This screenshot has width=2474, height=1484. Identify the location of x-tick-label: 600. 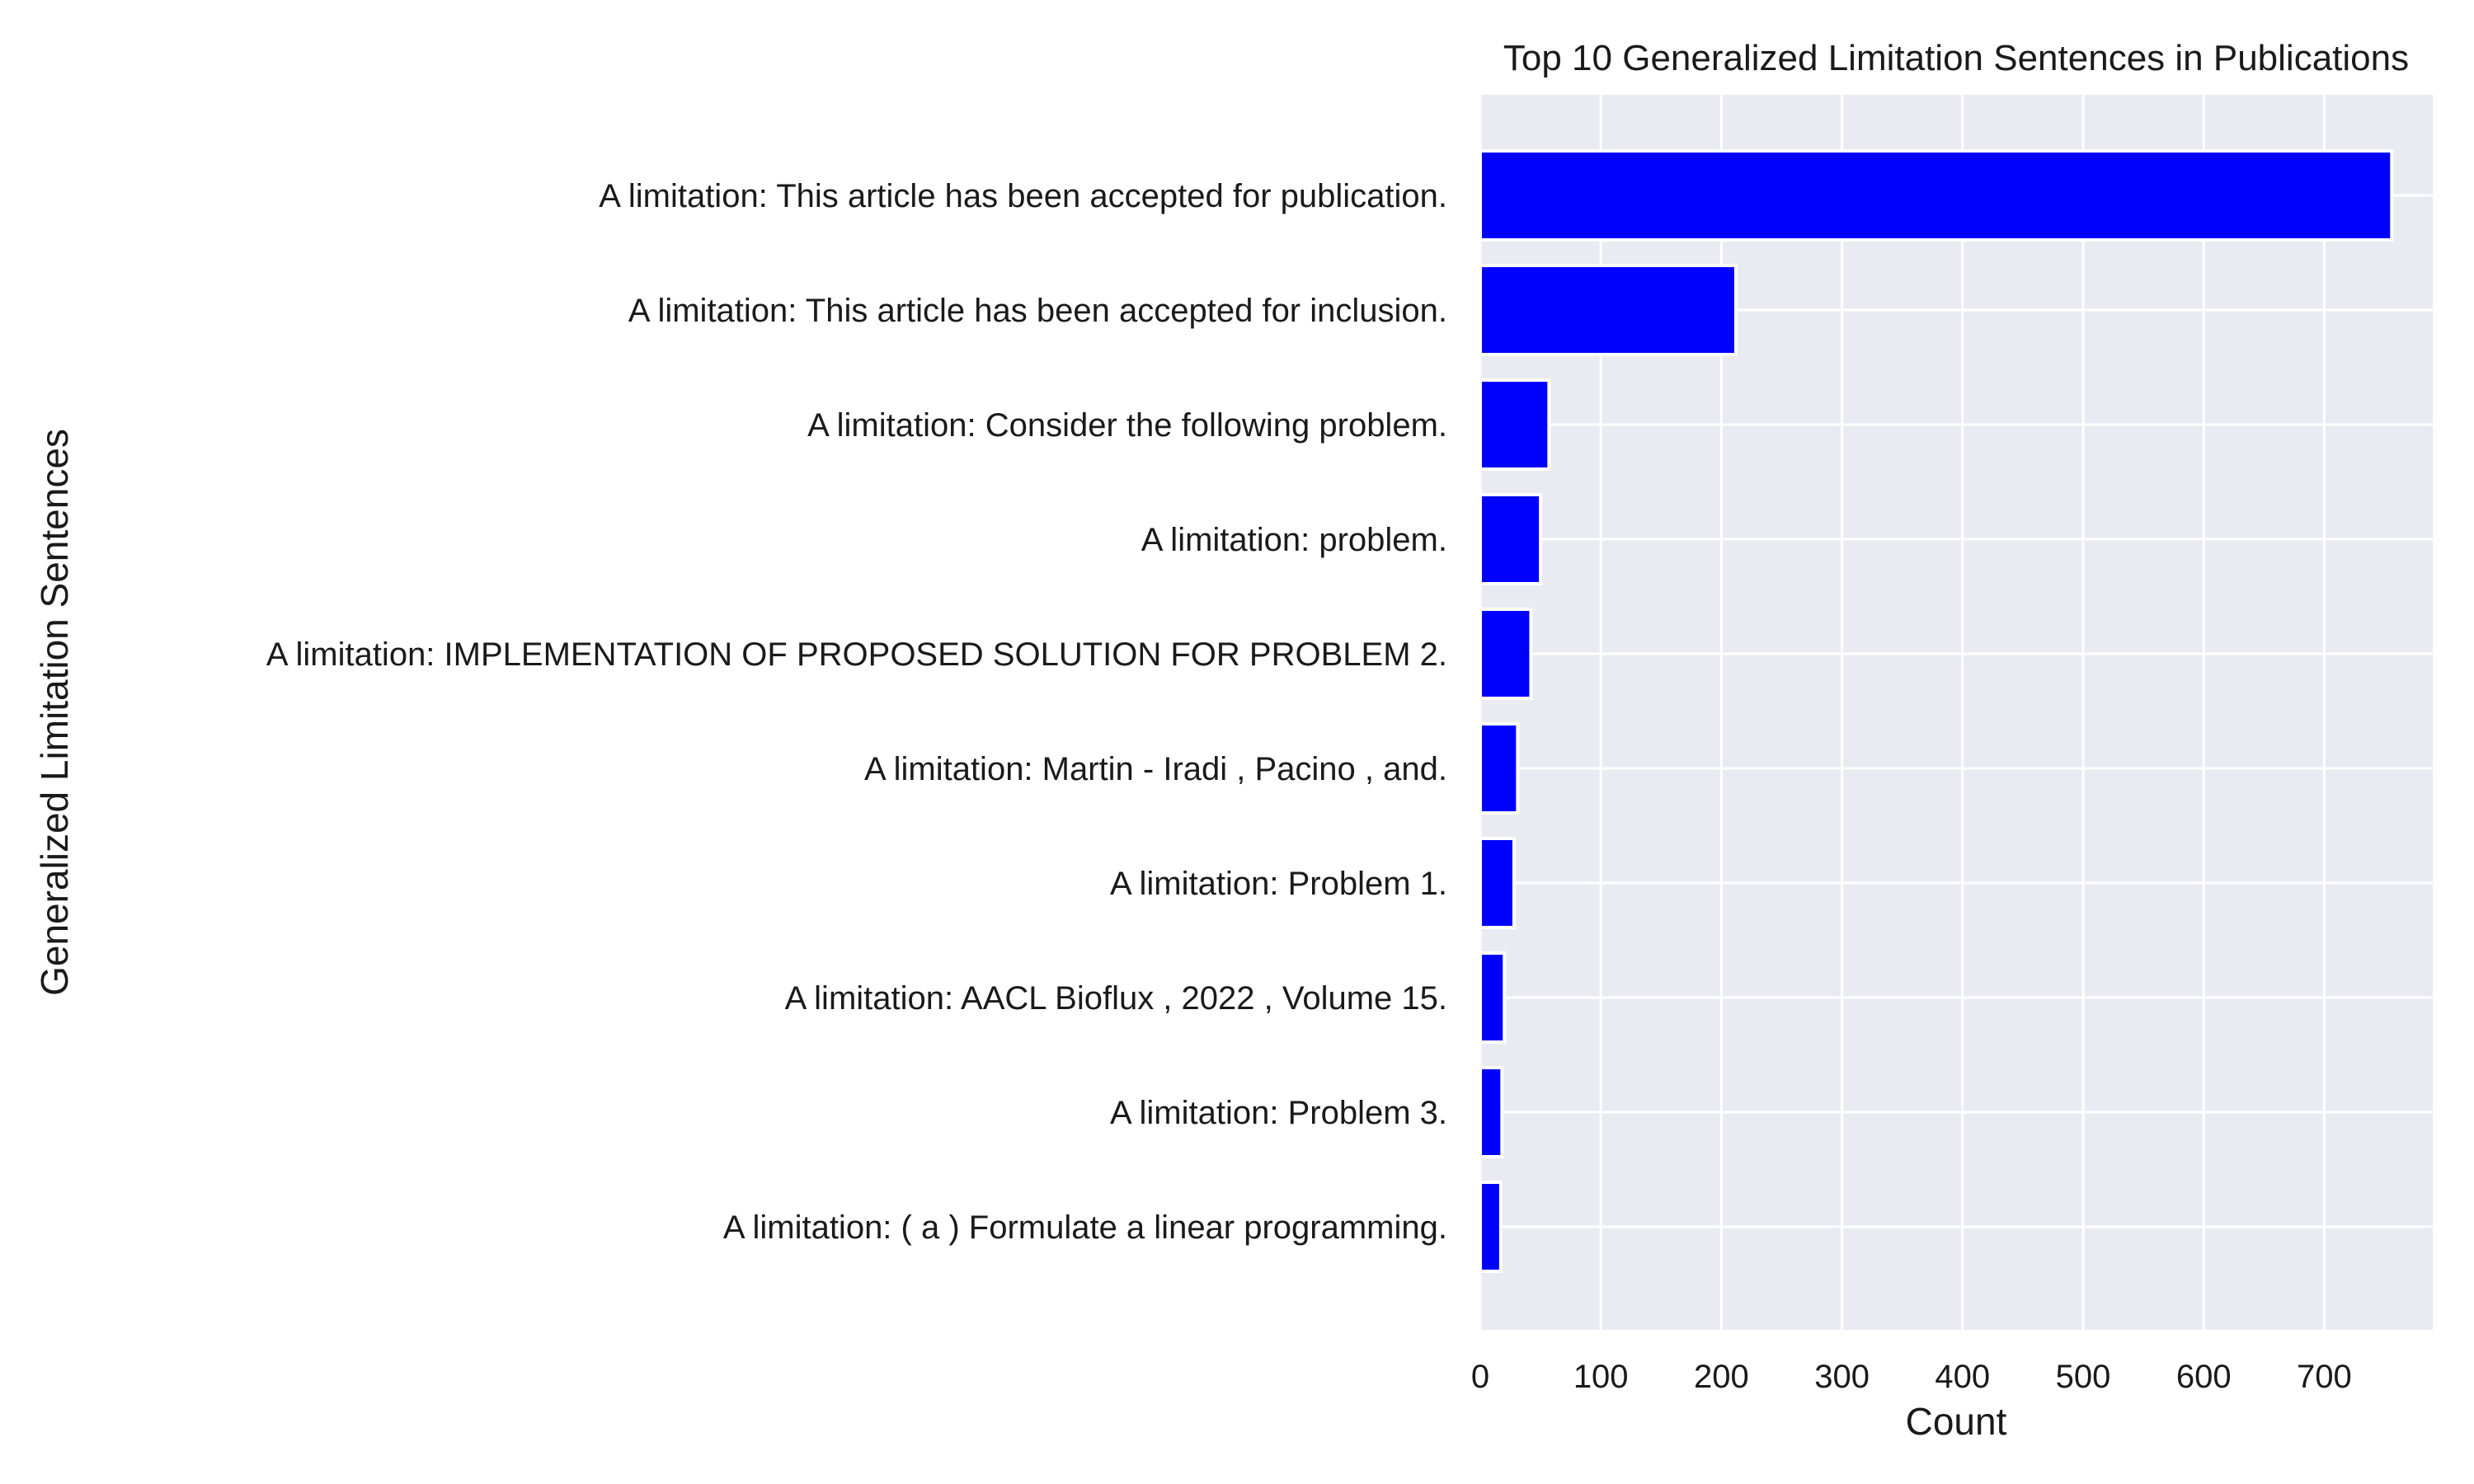
(2204, 1377).